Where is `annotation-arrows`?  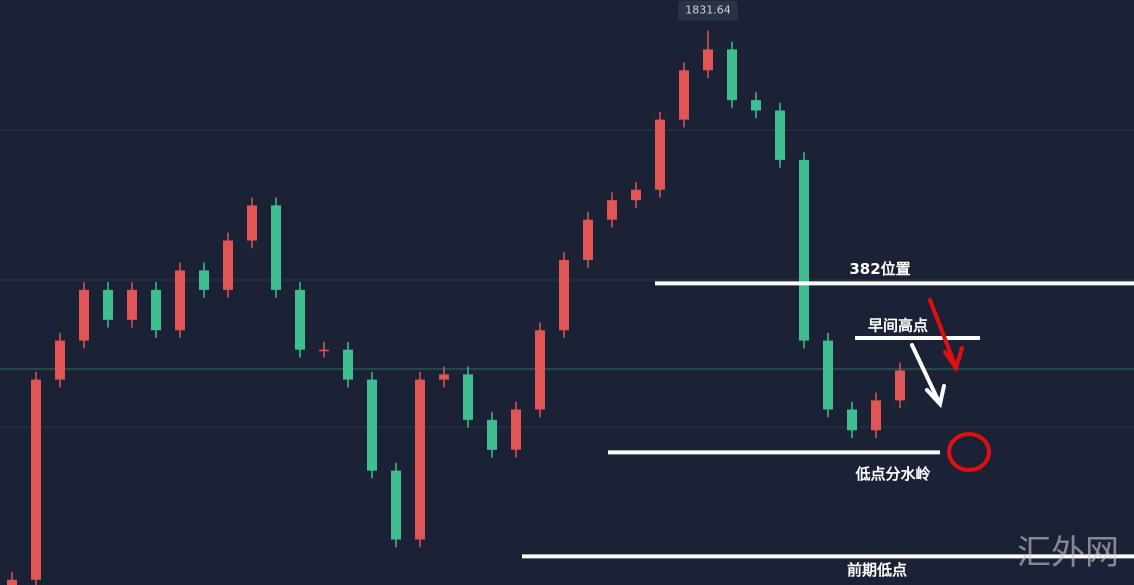 annotation-arrows is located at coordinates (950, 385).